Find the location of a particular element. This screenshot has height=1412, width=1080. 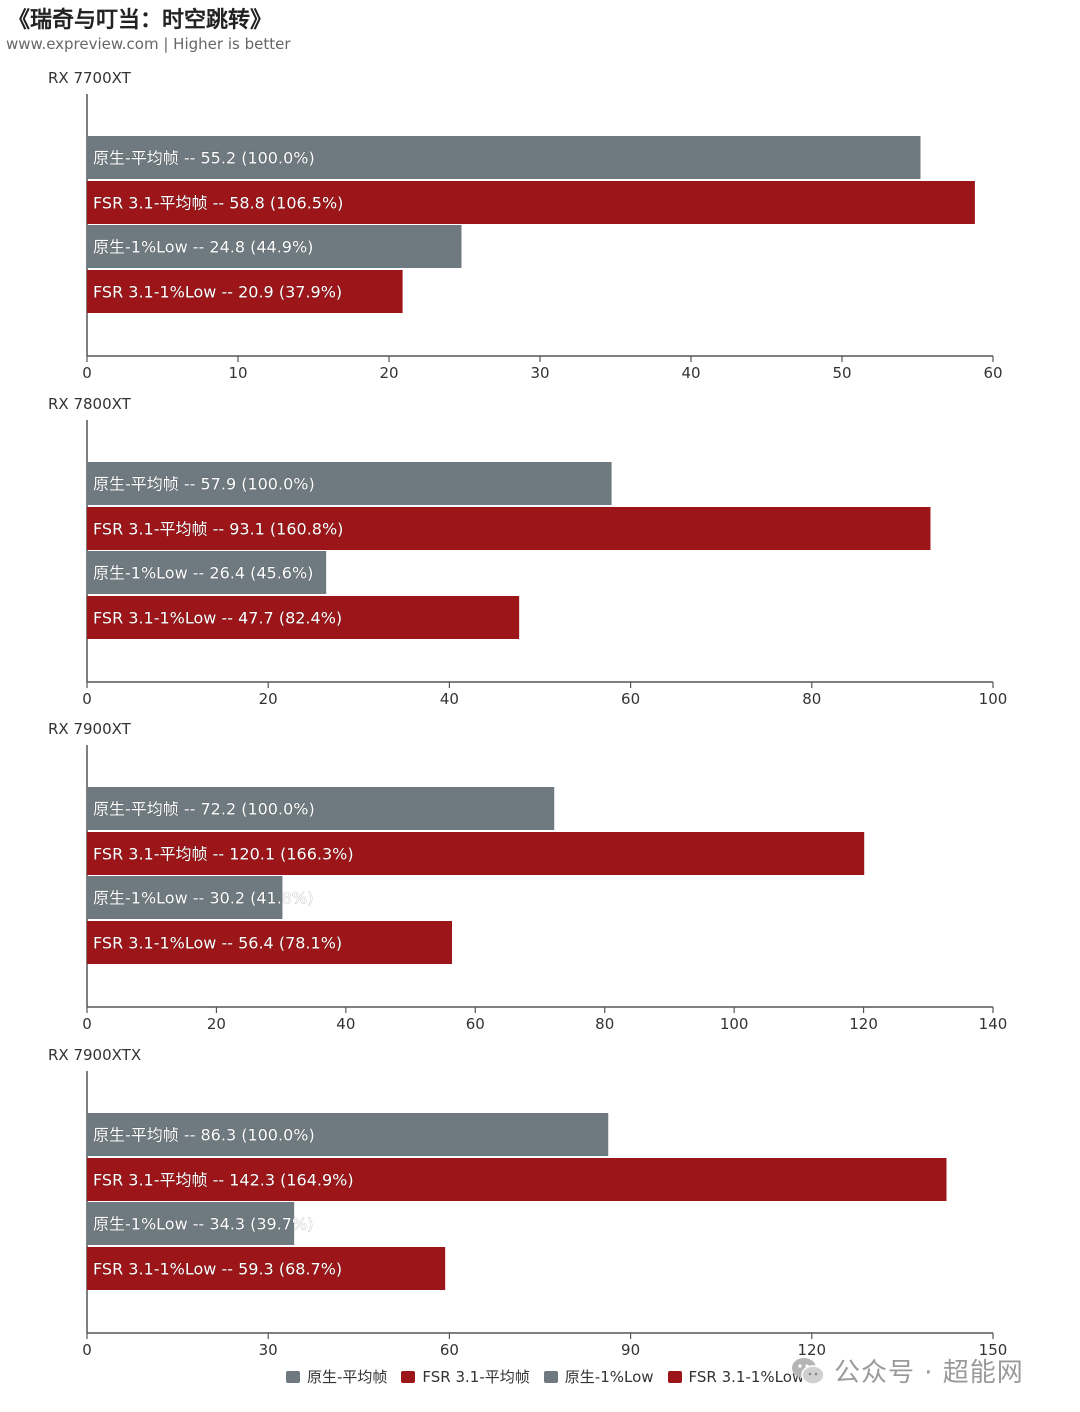

bar-label: 原生-平均帧 -- 55.2 (100.0%) is located at coordinates (204, 158).